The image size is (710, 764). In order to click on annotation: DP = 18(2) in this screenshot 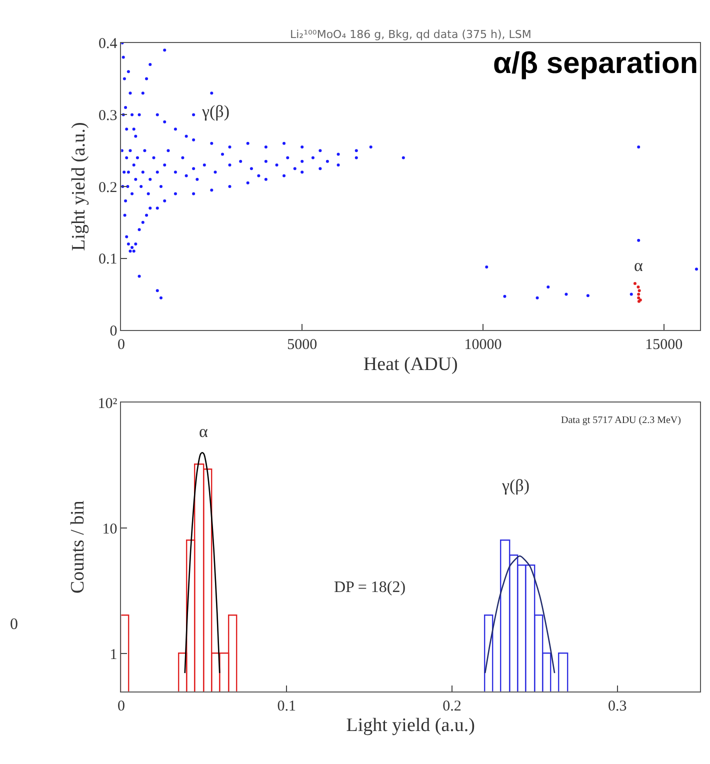, I will do `click(370, 587)`.